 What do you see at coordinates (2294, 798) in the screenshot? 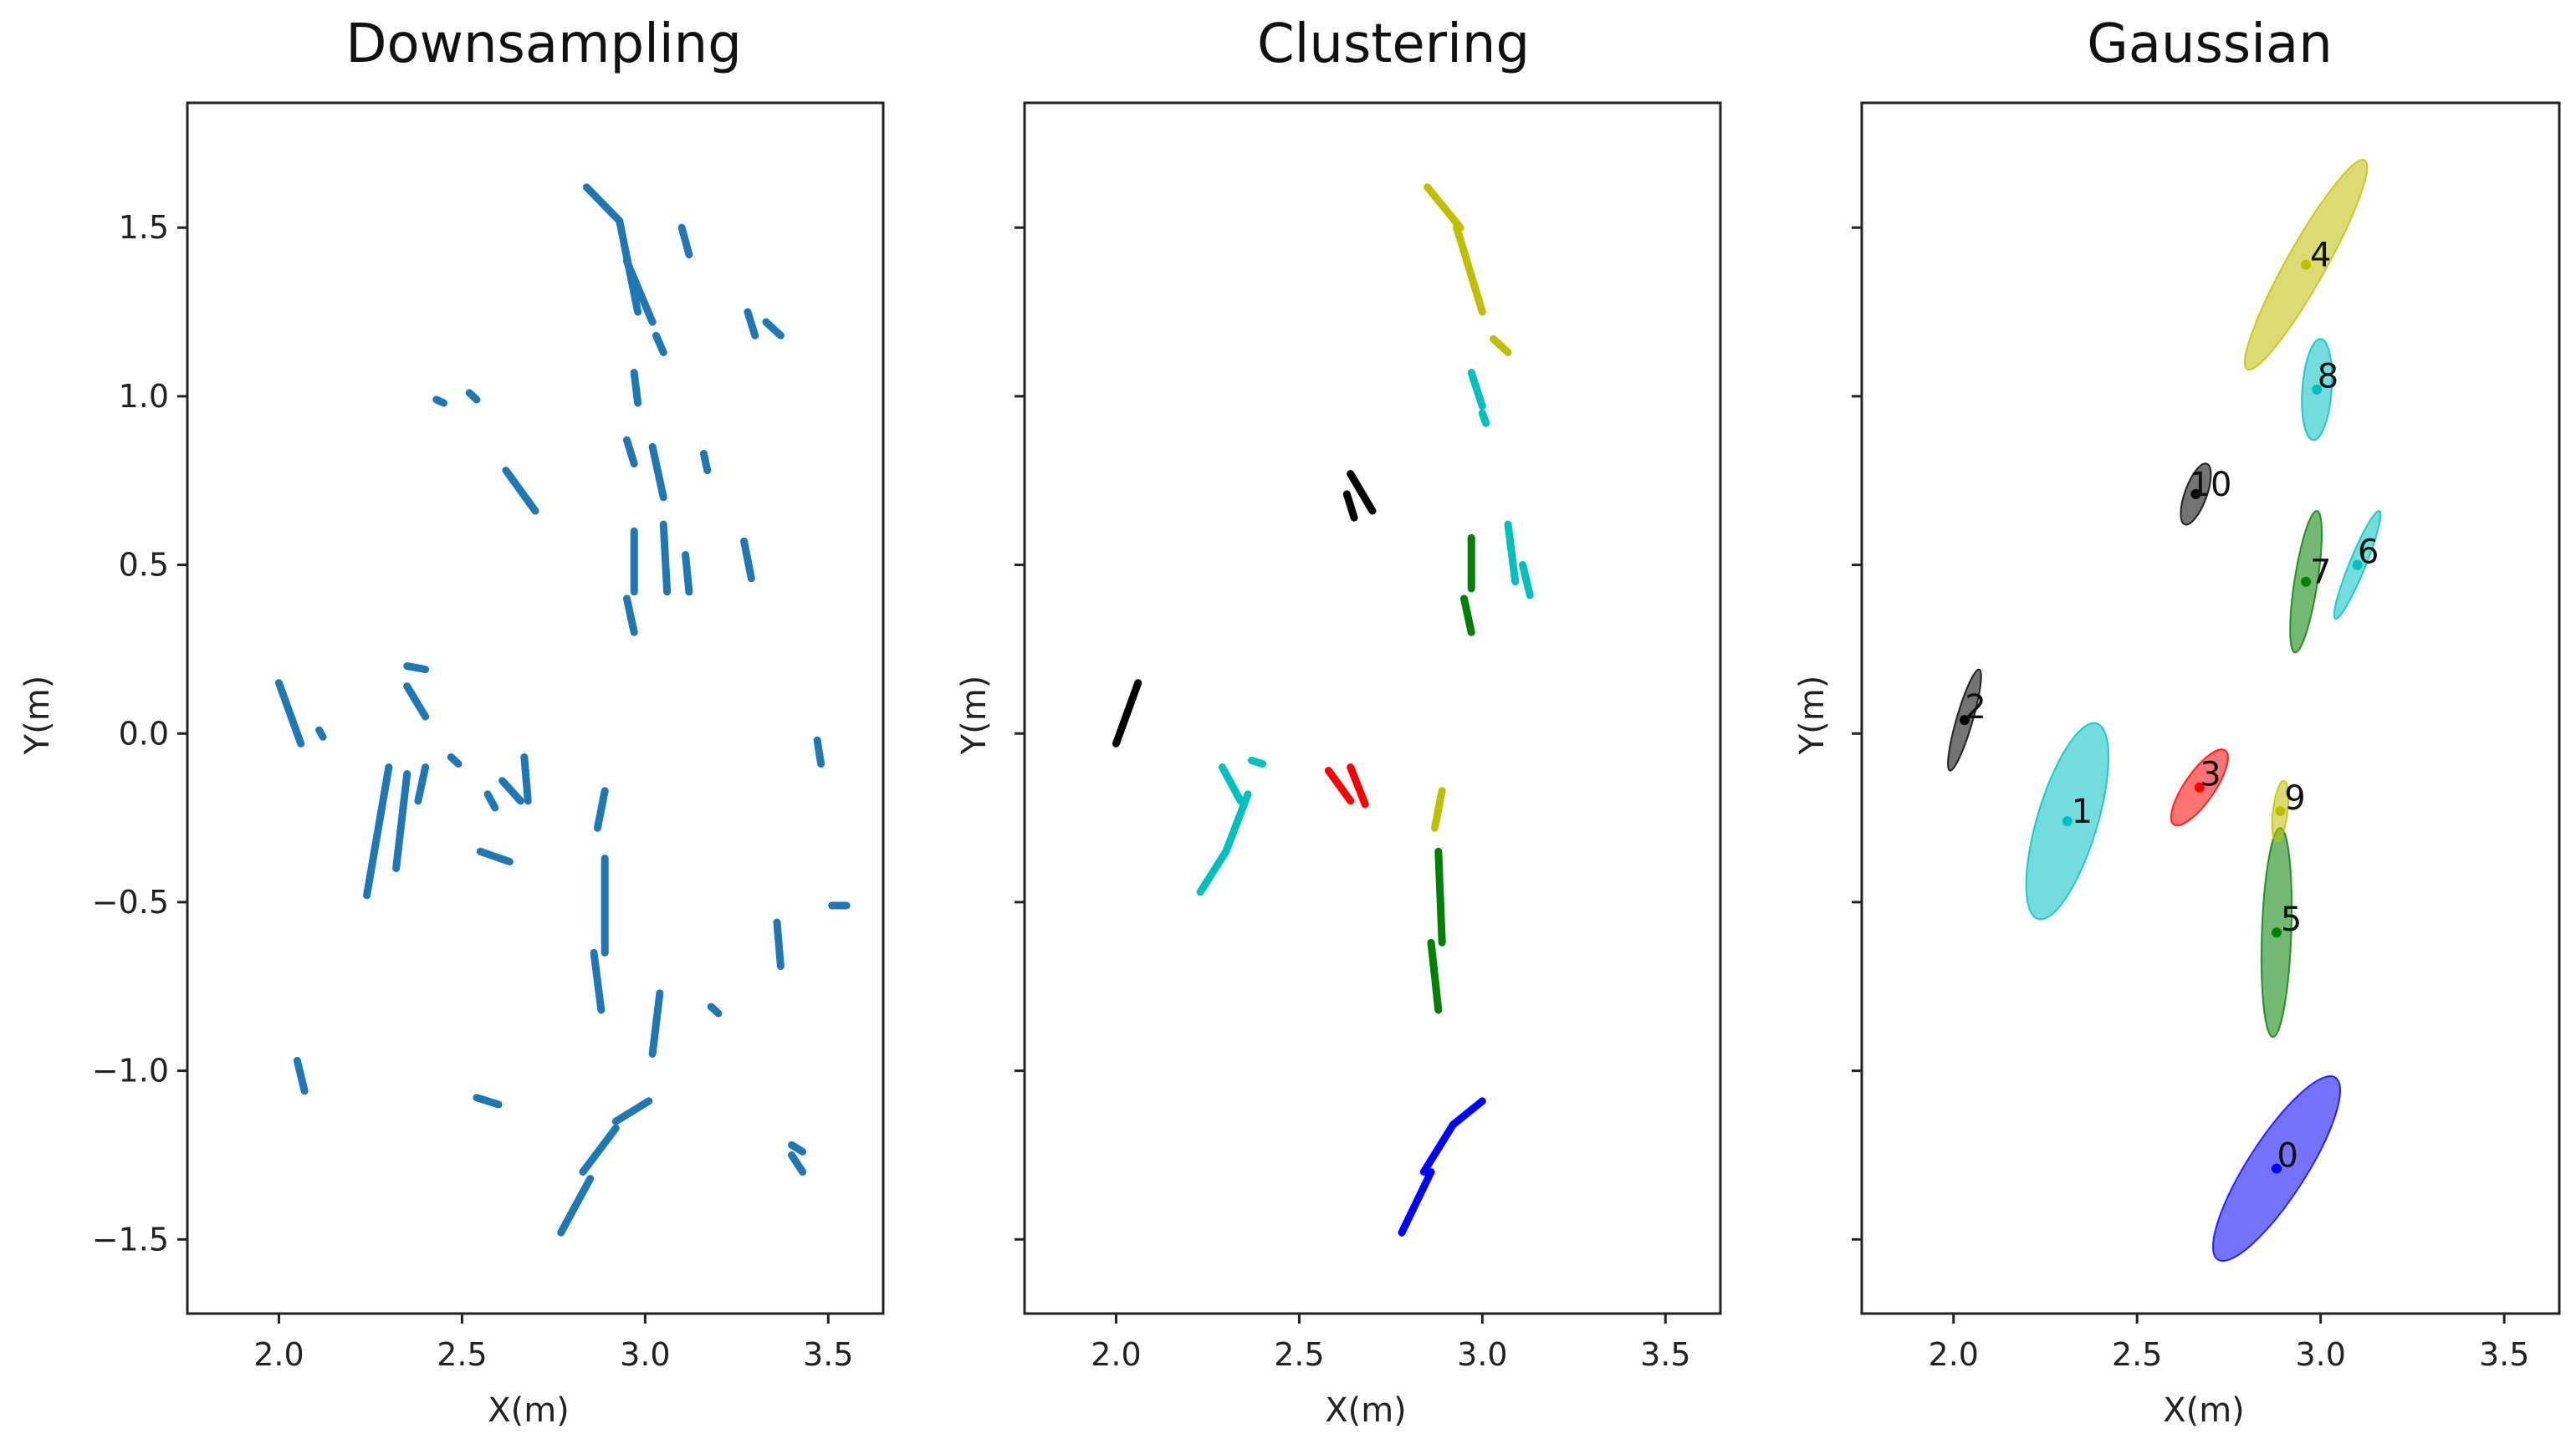
I see `gaussian-label: 9` at bounding box center [2294, 798].